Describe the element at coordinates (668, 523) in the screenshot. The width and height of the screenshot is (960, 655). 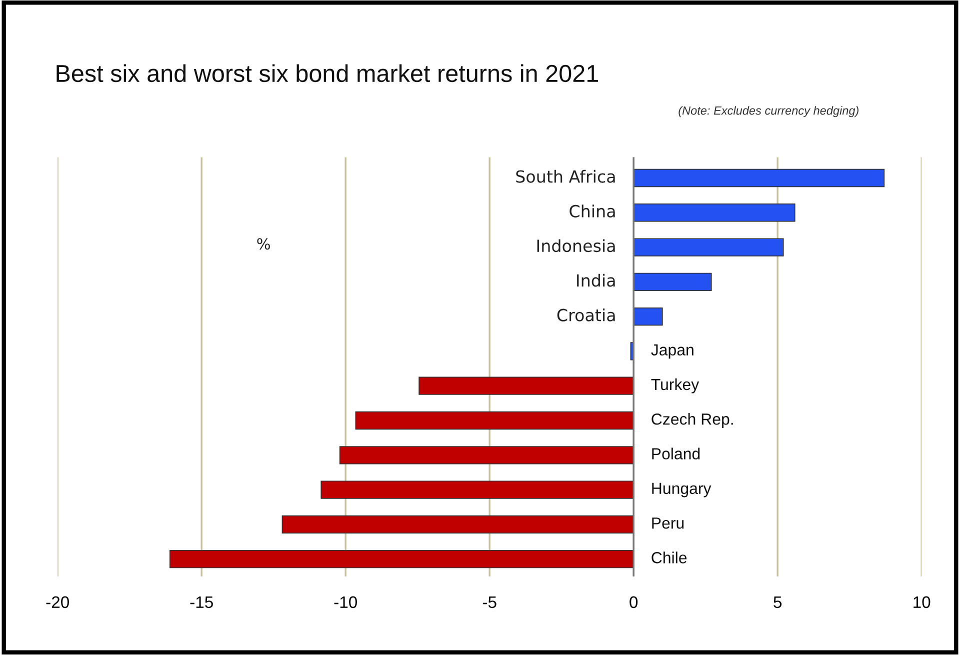
I see `y-tick-label: Peru` at that location.